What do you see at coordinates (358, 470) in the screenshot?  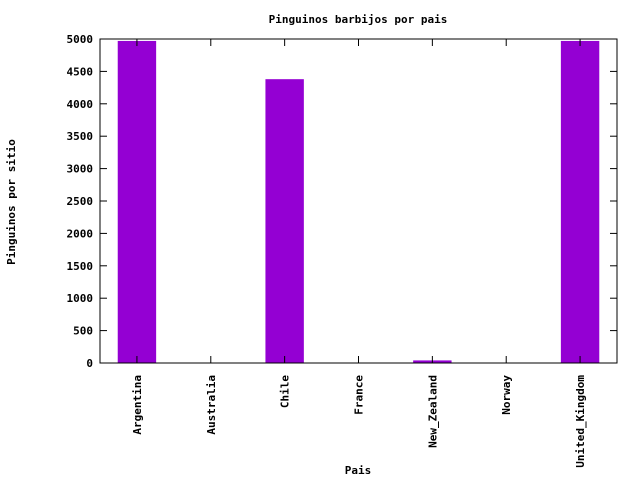 I see `x-axis-title: Pais` at bounding box center [358, 470].